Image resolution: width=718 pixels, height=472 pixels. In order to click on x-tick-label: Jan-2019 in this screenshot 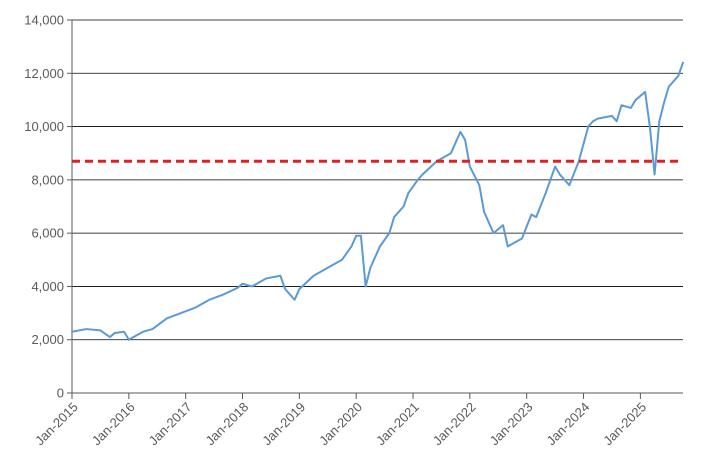, I will do `click(283, 423)`.